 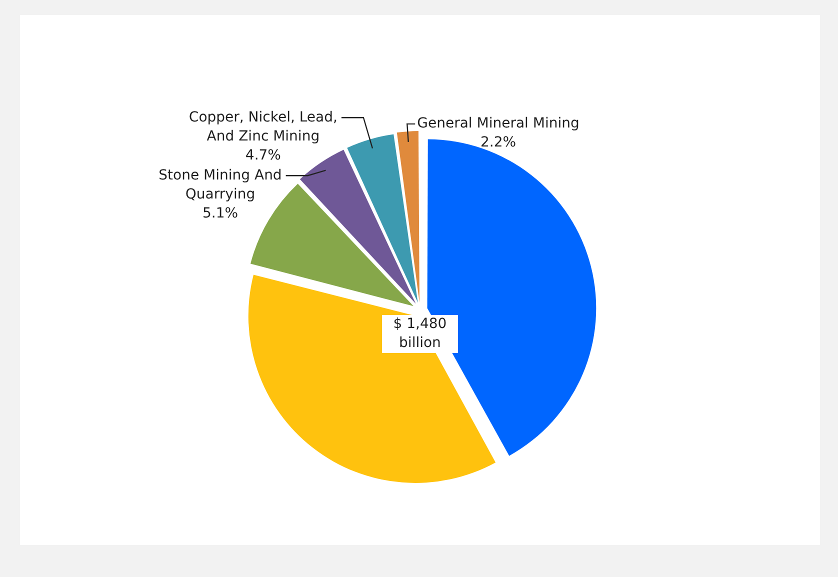 I want to click on text: $ 1,480 billion, so click(x=420, y=334).